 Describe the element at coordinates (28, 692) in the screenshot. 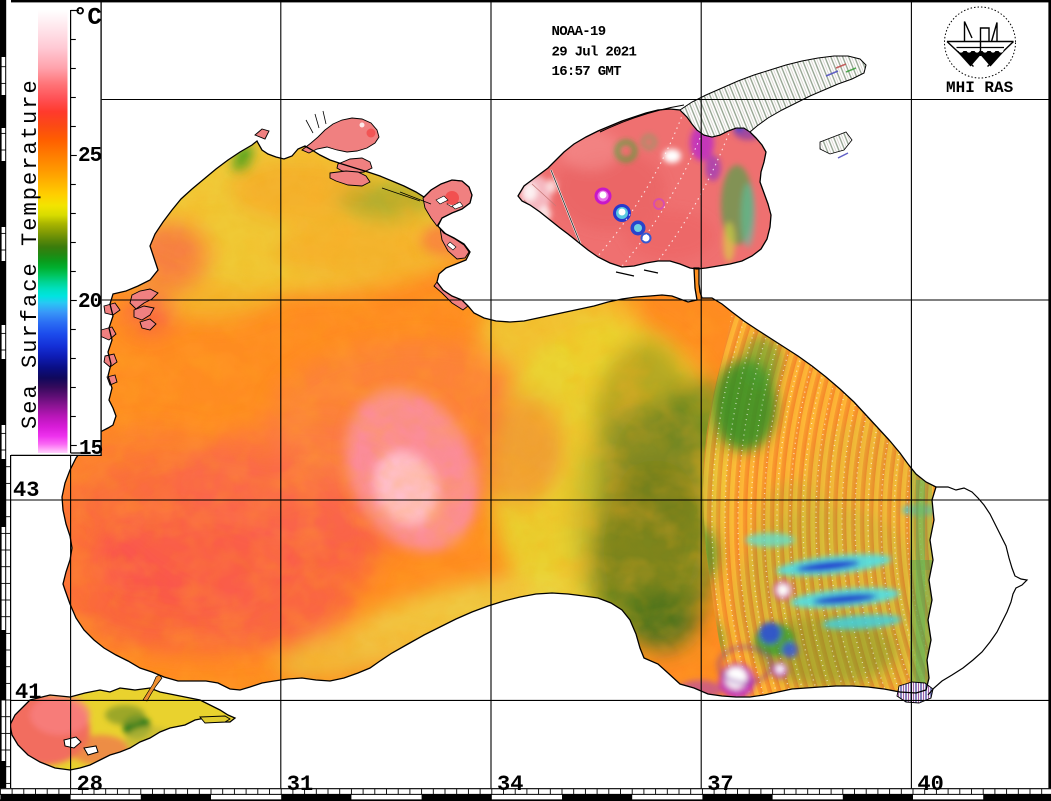

I see `svg-text: 41` at that location.